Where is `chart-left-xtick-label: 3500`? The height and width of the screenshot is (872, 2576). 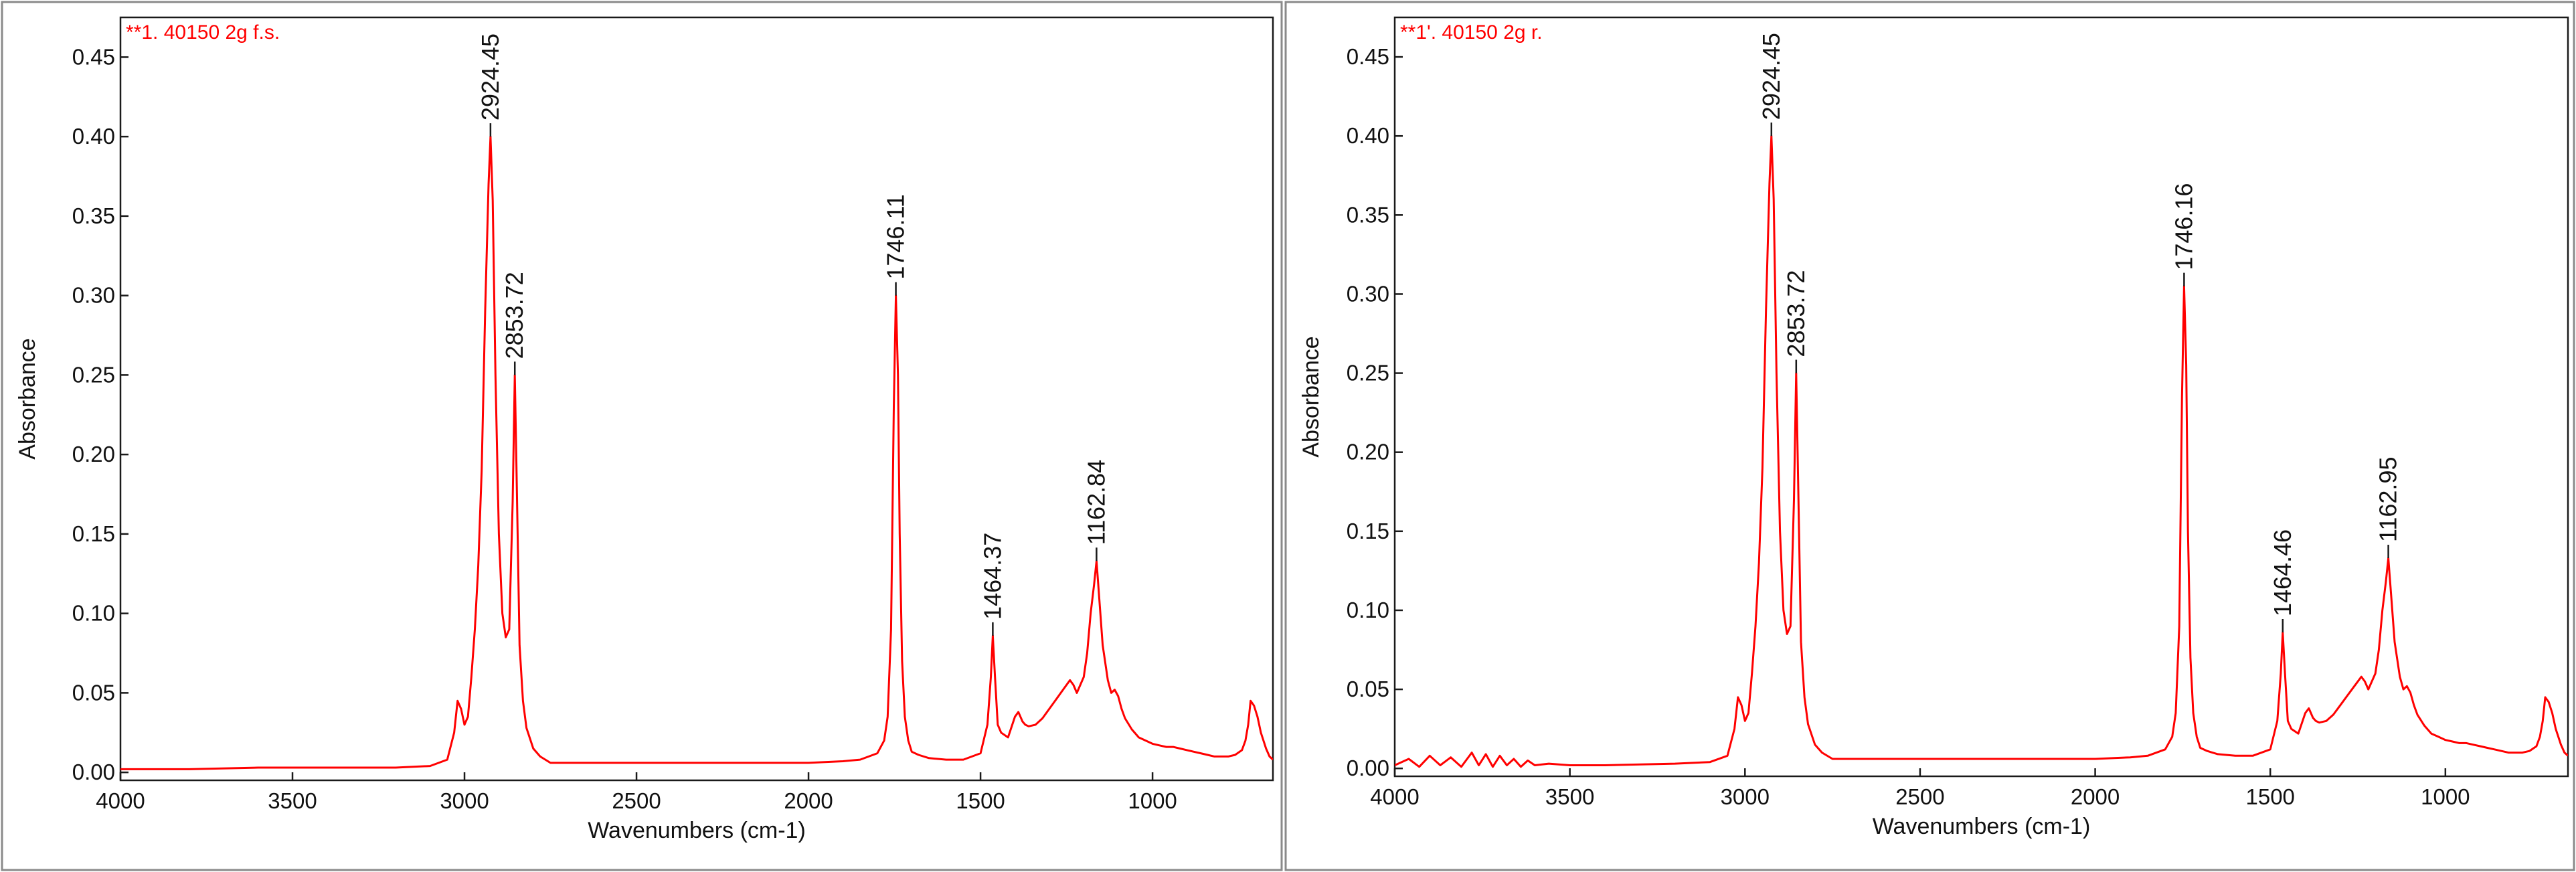
chart-left-xtick-label: 3500 is located at coordinates (292, 800).